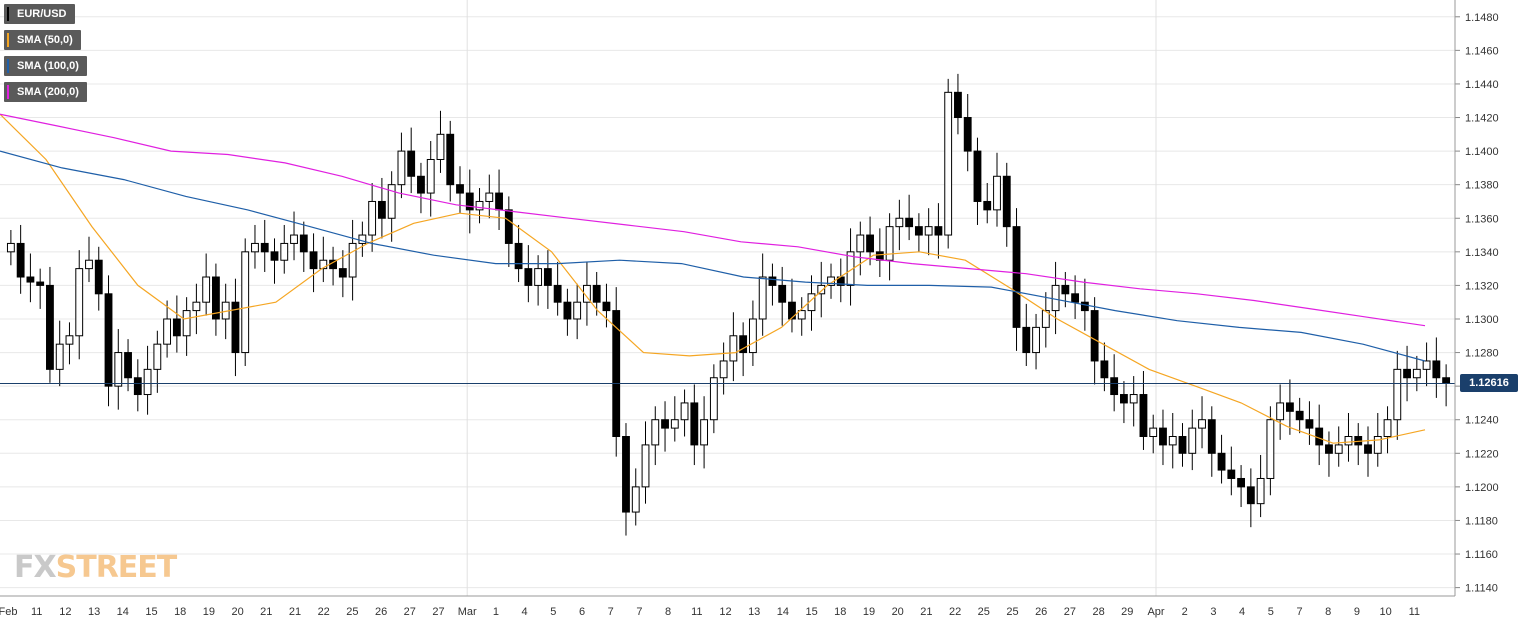  What do you see at coordinates (1482, 51) in the screenshot?
I see `y-tick-label: 1.1460` at bounding box center [1482, 51].